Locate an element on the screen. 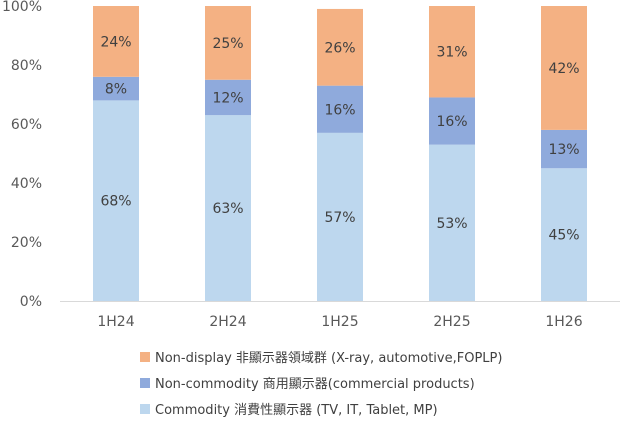  legend-label: Non-commodity 商用顯示器(commercial products) is located at coordinates (315, 384).